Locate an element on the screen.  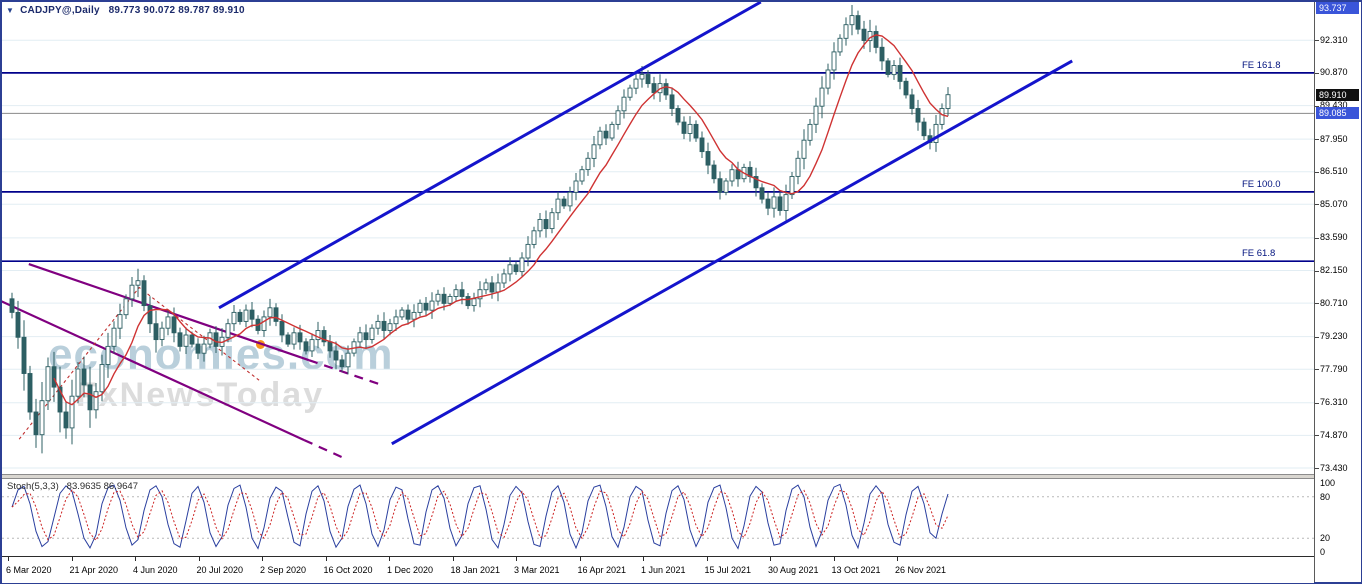
price-tick-label: 89.430 is located at coordinates (1334, 105).